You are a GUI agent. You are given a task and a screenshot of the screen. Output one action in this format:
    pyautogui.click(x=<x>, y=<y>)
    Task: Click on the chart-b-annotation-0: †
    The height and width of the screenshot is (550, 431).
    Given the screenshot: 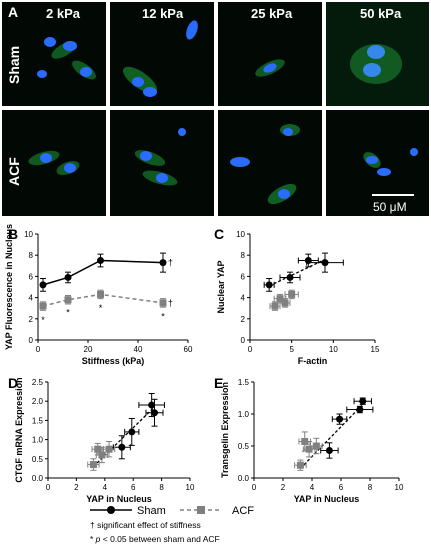 What is the action you would take?
    pyautogui.click(x=170, y=263)
    